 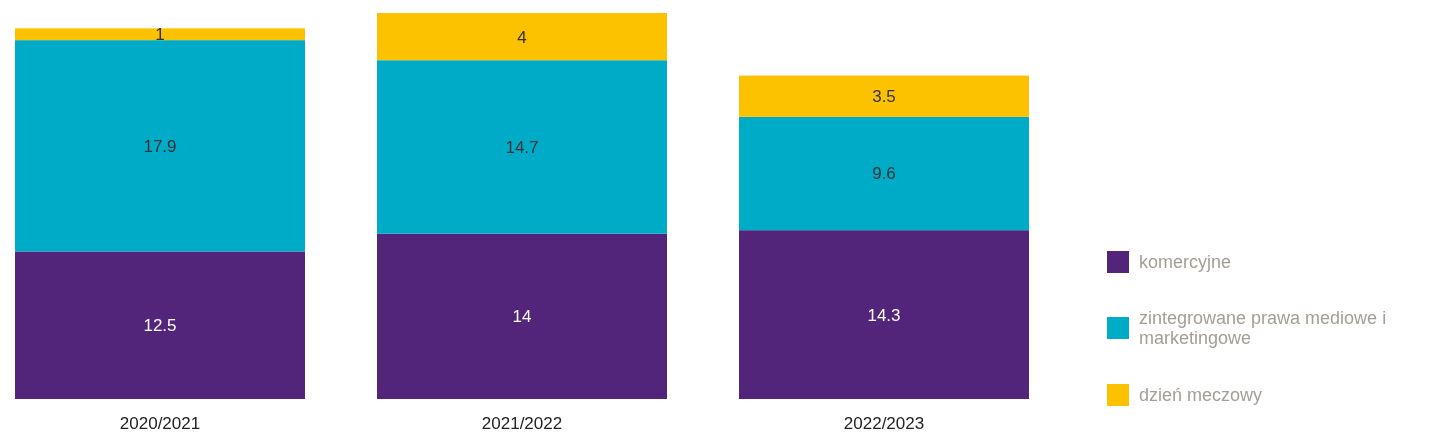 I want to click on x-tick-label: 2020/2021, so click(x=160, y=424).